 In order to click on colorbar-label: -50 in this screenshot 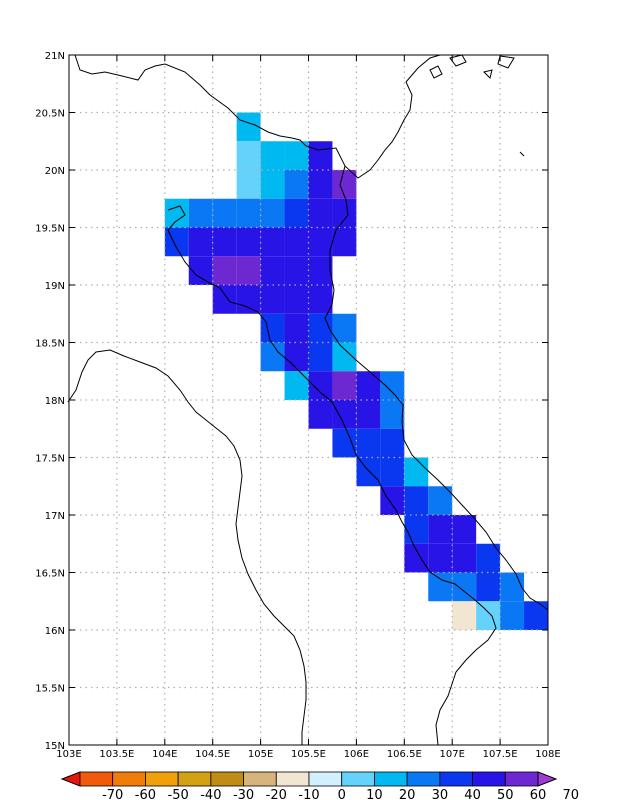, I will do `click(178, 794)`.